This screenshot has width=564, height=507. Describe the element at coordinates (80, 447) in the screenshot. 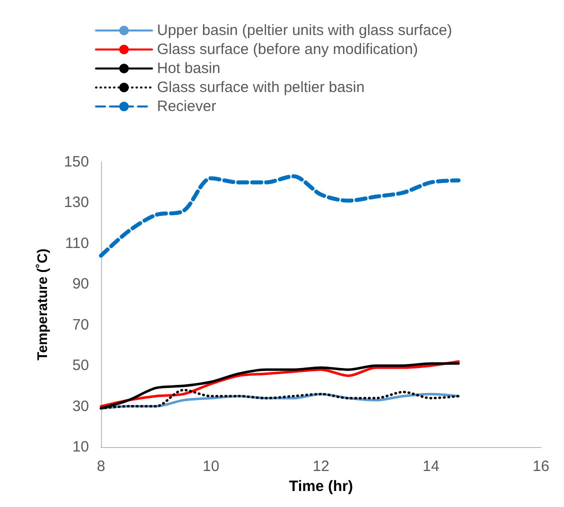

I see `y-tick-label: 10` at that location.